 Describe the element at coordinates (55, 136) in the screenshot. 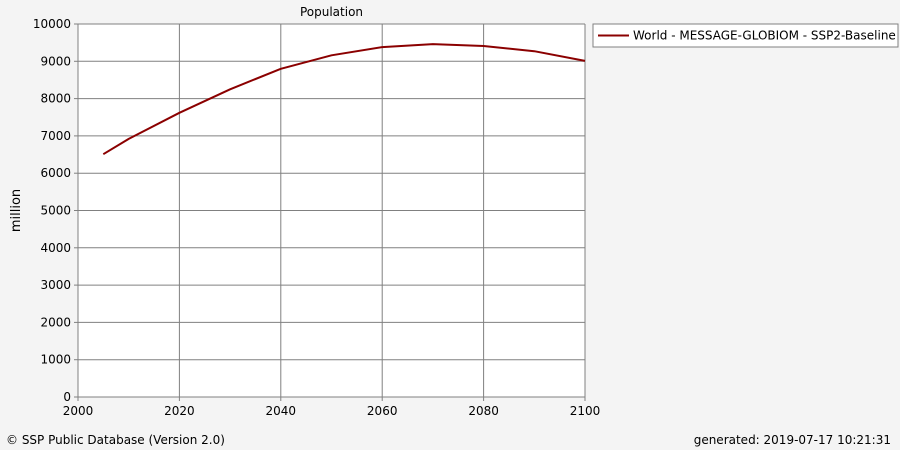

I see `y-tick-label: 7000` at that location.